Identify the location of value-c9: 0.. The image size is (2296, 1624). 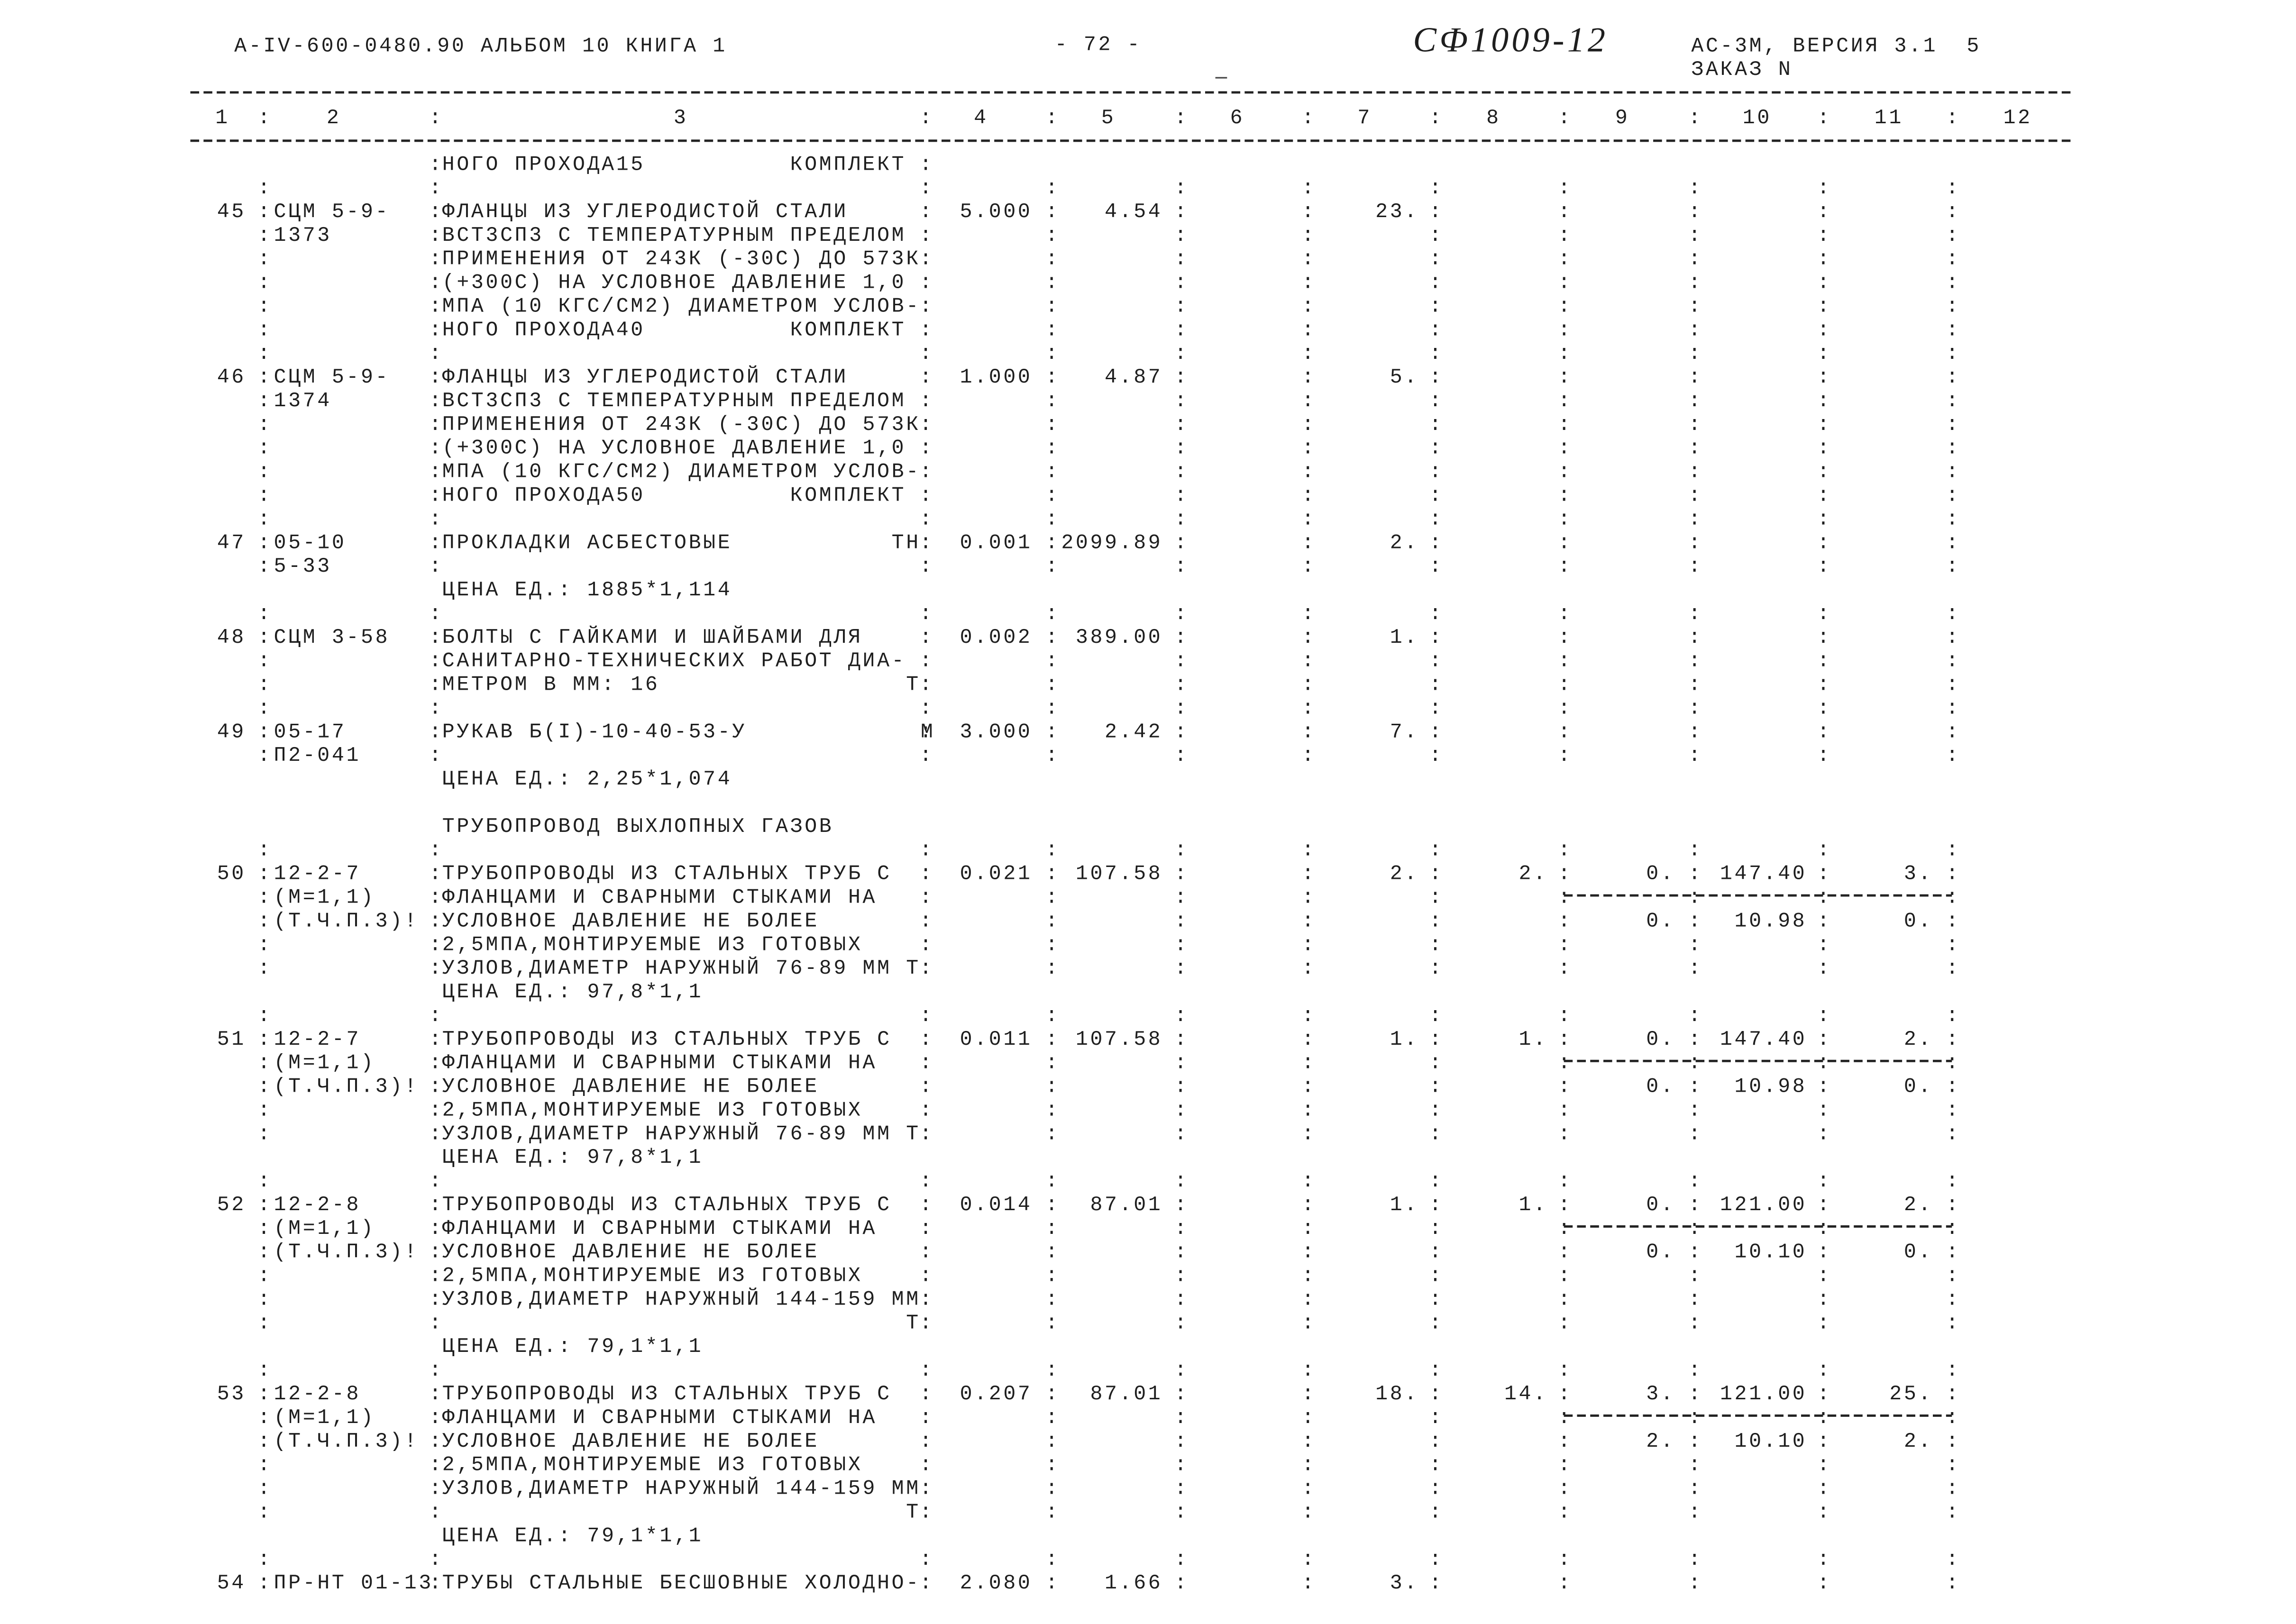
(1660, 1039).